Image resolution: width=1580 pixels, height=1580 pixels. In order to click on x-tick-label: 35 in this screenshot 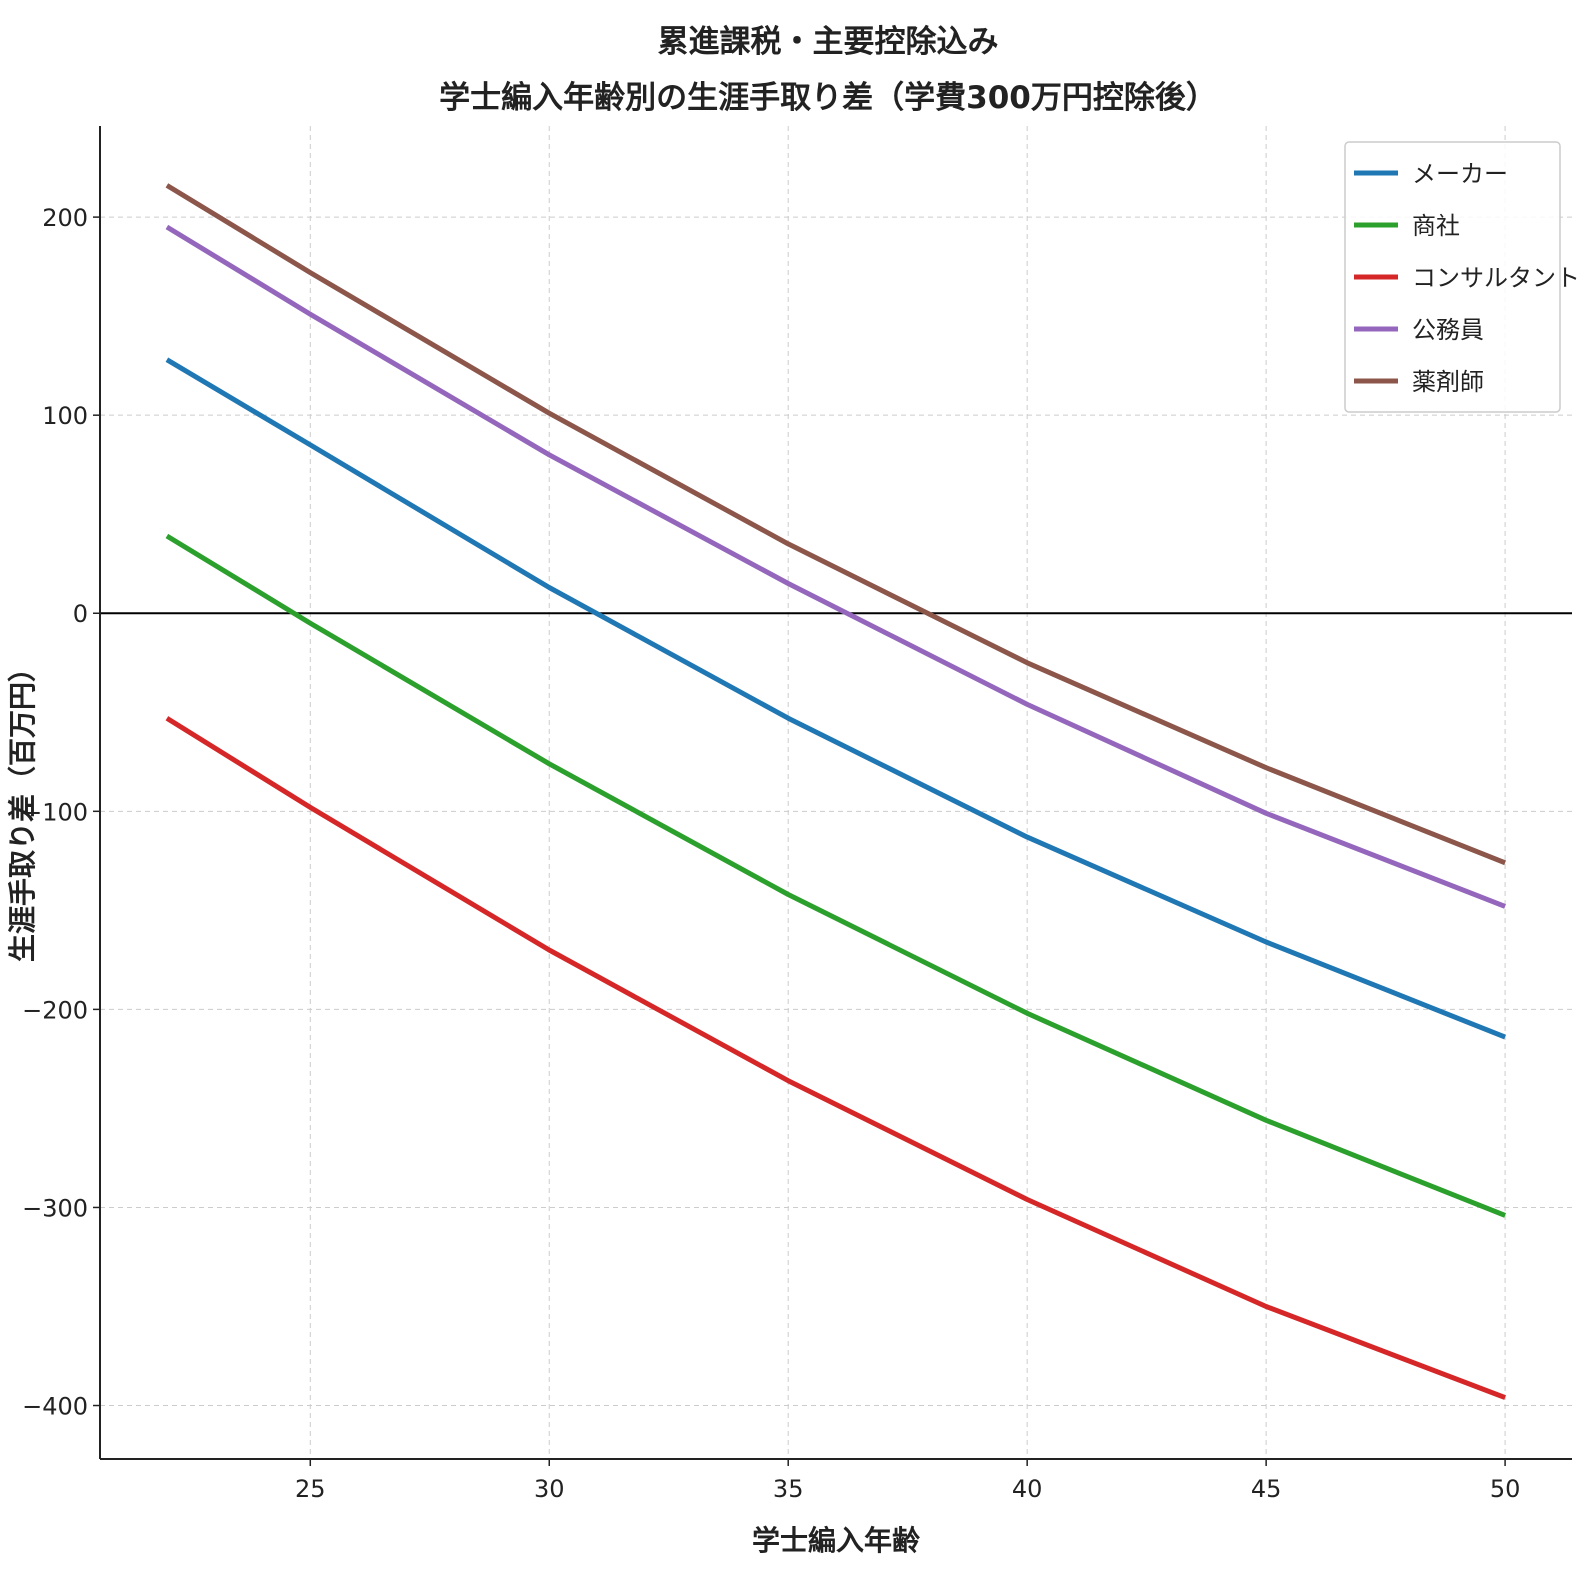, I will do `click(788, 1489)`.